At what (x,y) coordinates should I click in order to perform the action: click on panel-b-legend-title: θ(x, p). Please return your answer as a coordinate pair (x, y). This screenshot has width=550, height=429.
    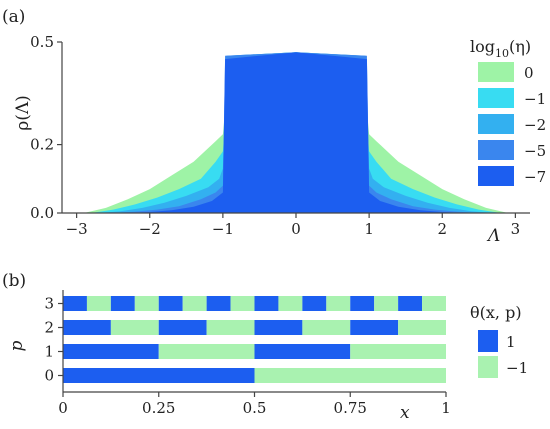
    Looking at the image, I should click on (496, 312).